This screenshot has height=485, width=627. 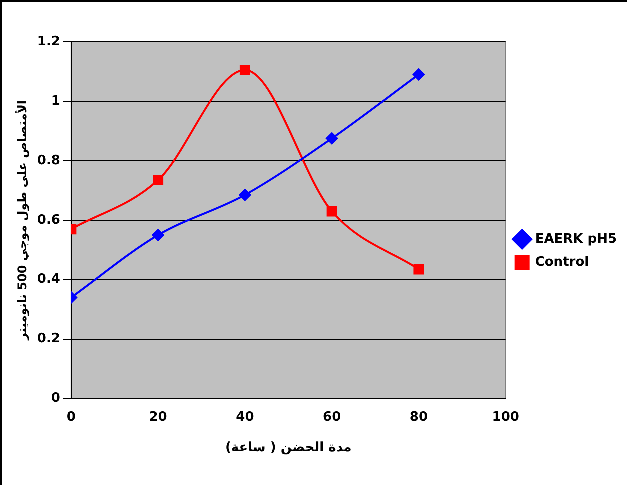 What do you see at coordinates (48, 42) in the screenshot?
I see `y-tick-label: 1.2` at bounding box center [48, 42].